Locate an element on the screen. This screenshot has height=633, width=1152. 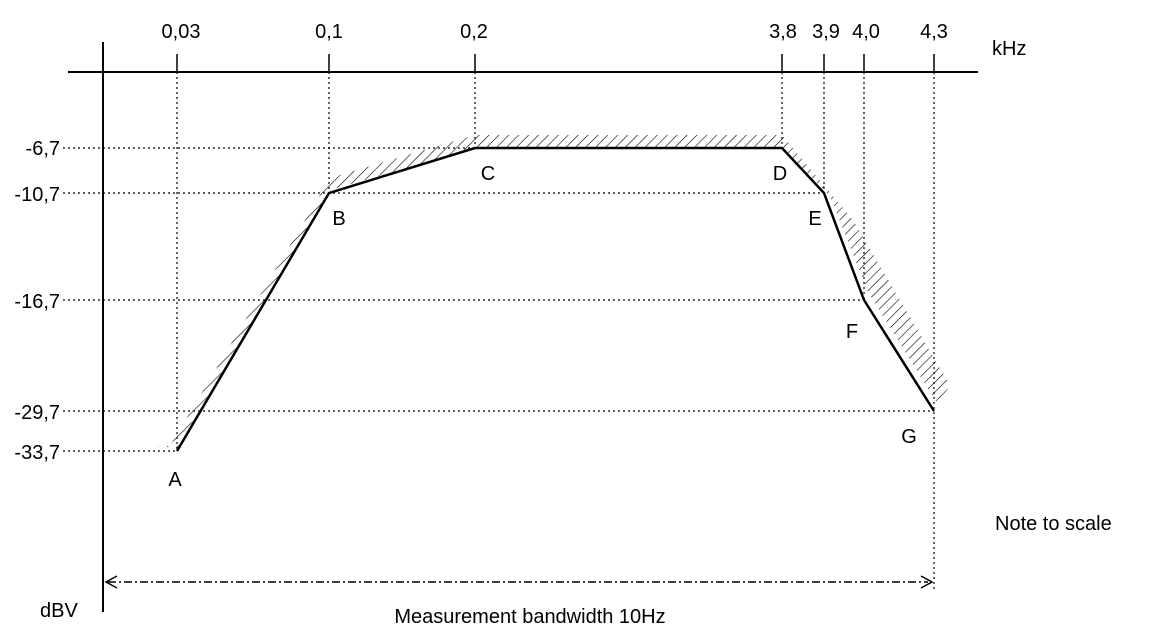
point-label-c: C is located at coordinates (488, 174).